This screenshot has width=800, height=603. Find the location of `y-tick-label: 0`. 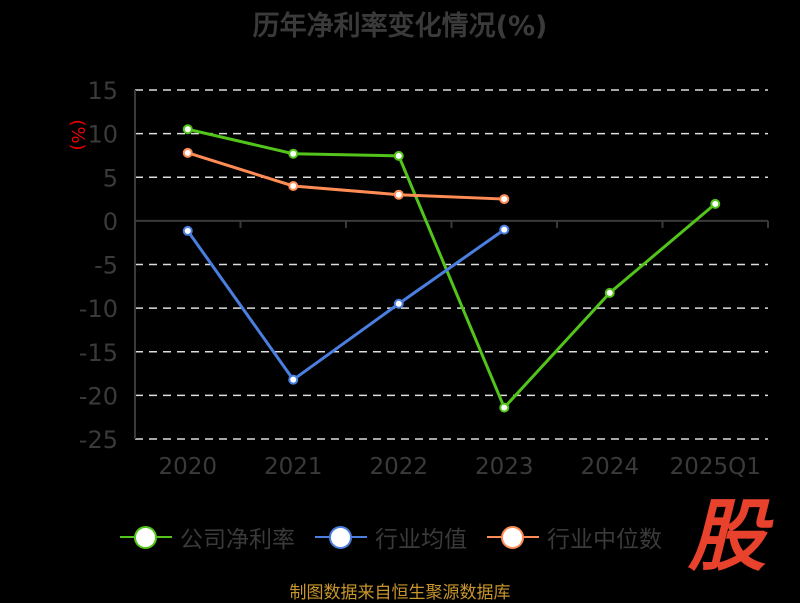

y-tick-label: 0 is located at coordinates (110, 222).